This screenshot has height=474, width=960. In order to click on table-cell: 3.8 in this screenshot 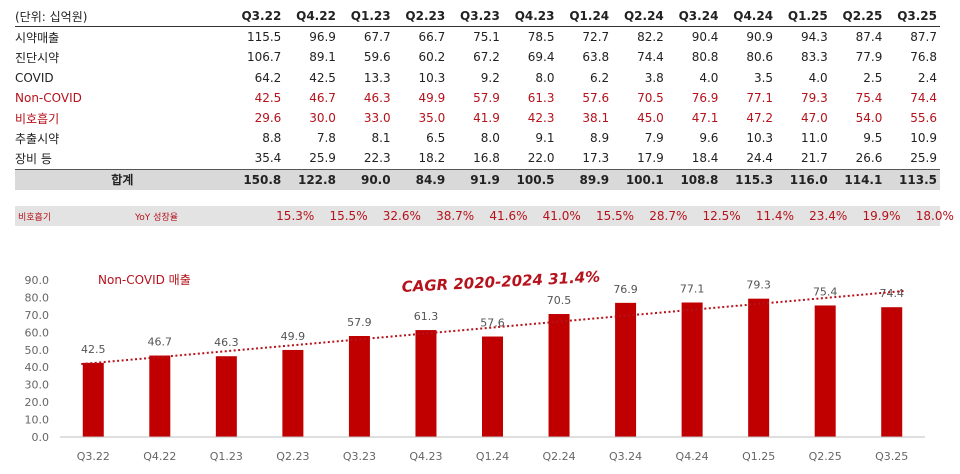, I will do `click(654, 77)`.